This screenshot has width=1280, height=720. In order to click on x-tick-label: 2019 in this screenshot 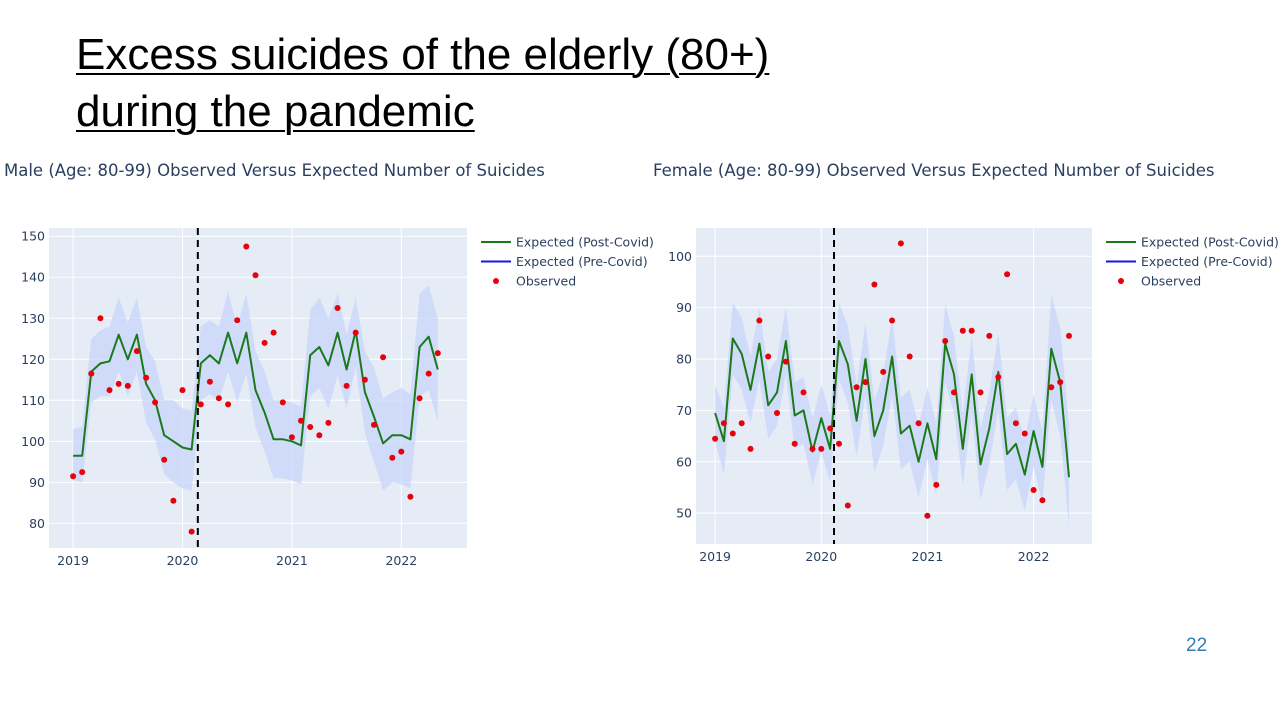, I will do `click(715, 556)`.